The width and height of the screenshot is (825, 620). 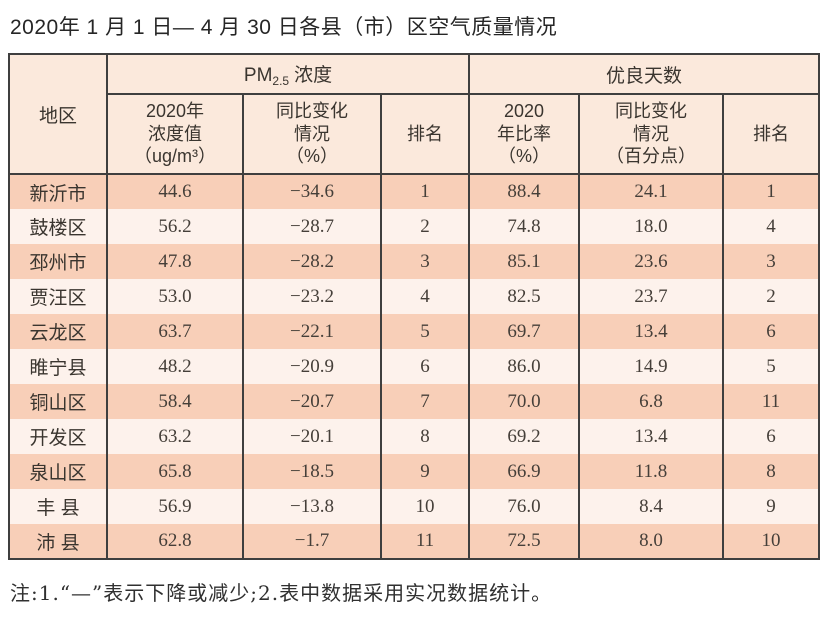 What do you see at coordinates (312, 226) in the screenshot?
I see `pm-change: −28.7` at bounding box center [312, 226].